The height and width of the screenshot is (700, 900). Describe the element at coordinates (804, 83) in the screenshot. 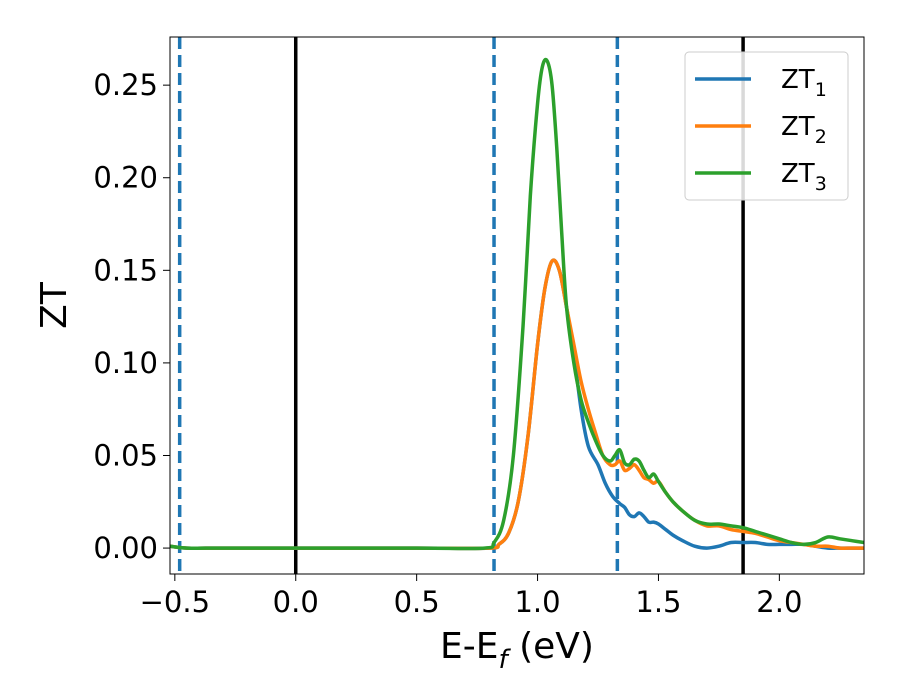

I see `legend-label: ZT1` at that location.